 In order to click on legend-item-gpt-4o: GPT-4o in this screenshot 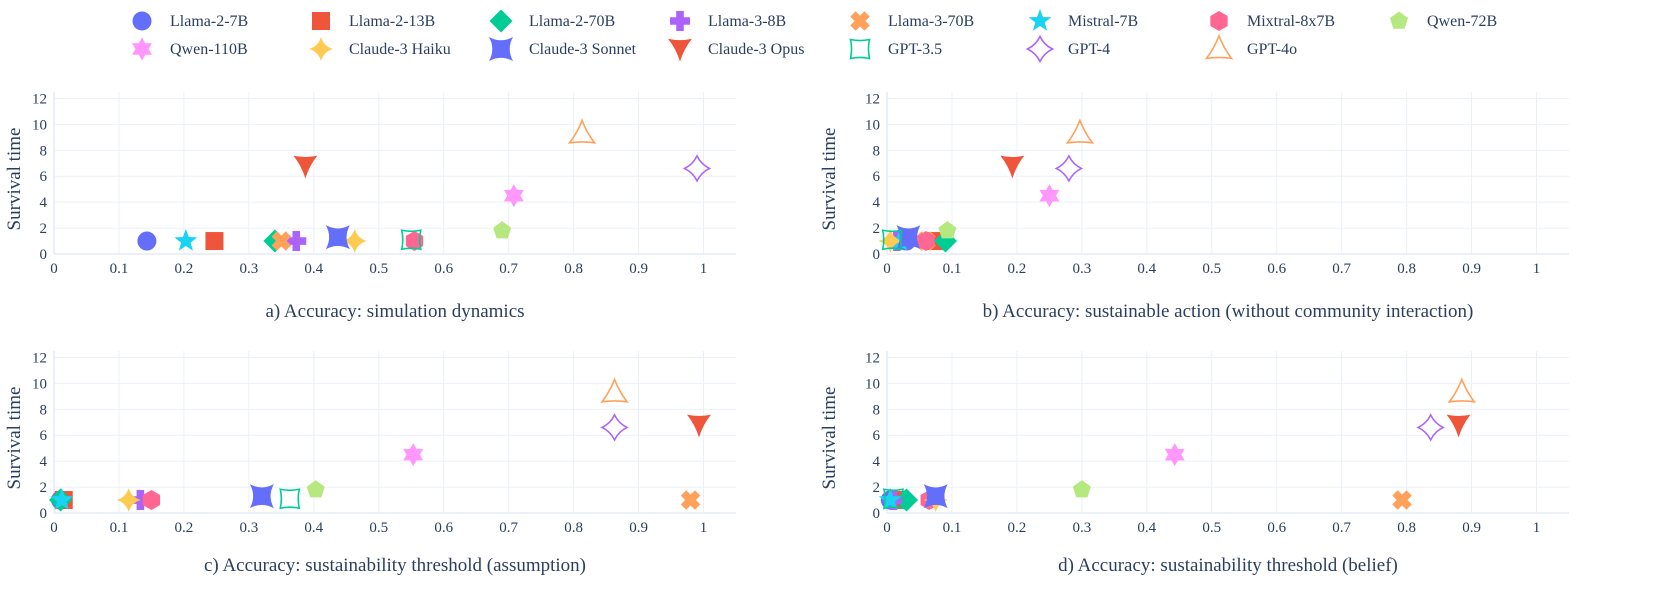, I will do `click(1251, 46)`.